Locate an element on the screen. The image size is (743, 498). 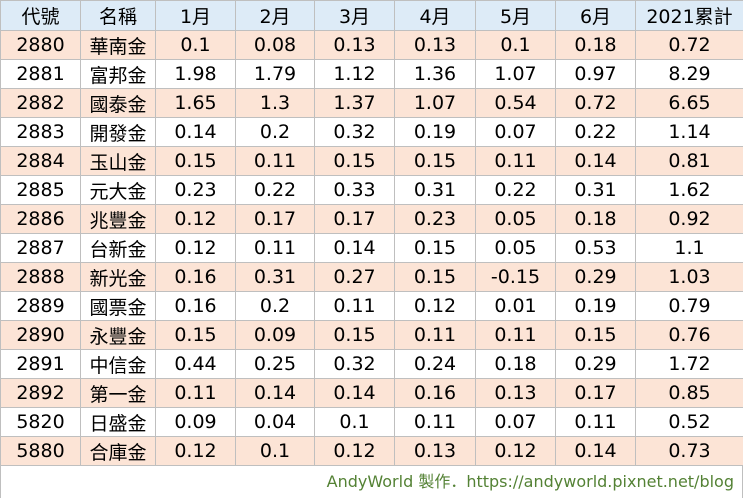
table-row: 2886 兆豐金 0.12 0.17 0.17 0.23 0.05 0.18 0.92 is located at coordinates (371, 219).